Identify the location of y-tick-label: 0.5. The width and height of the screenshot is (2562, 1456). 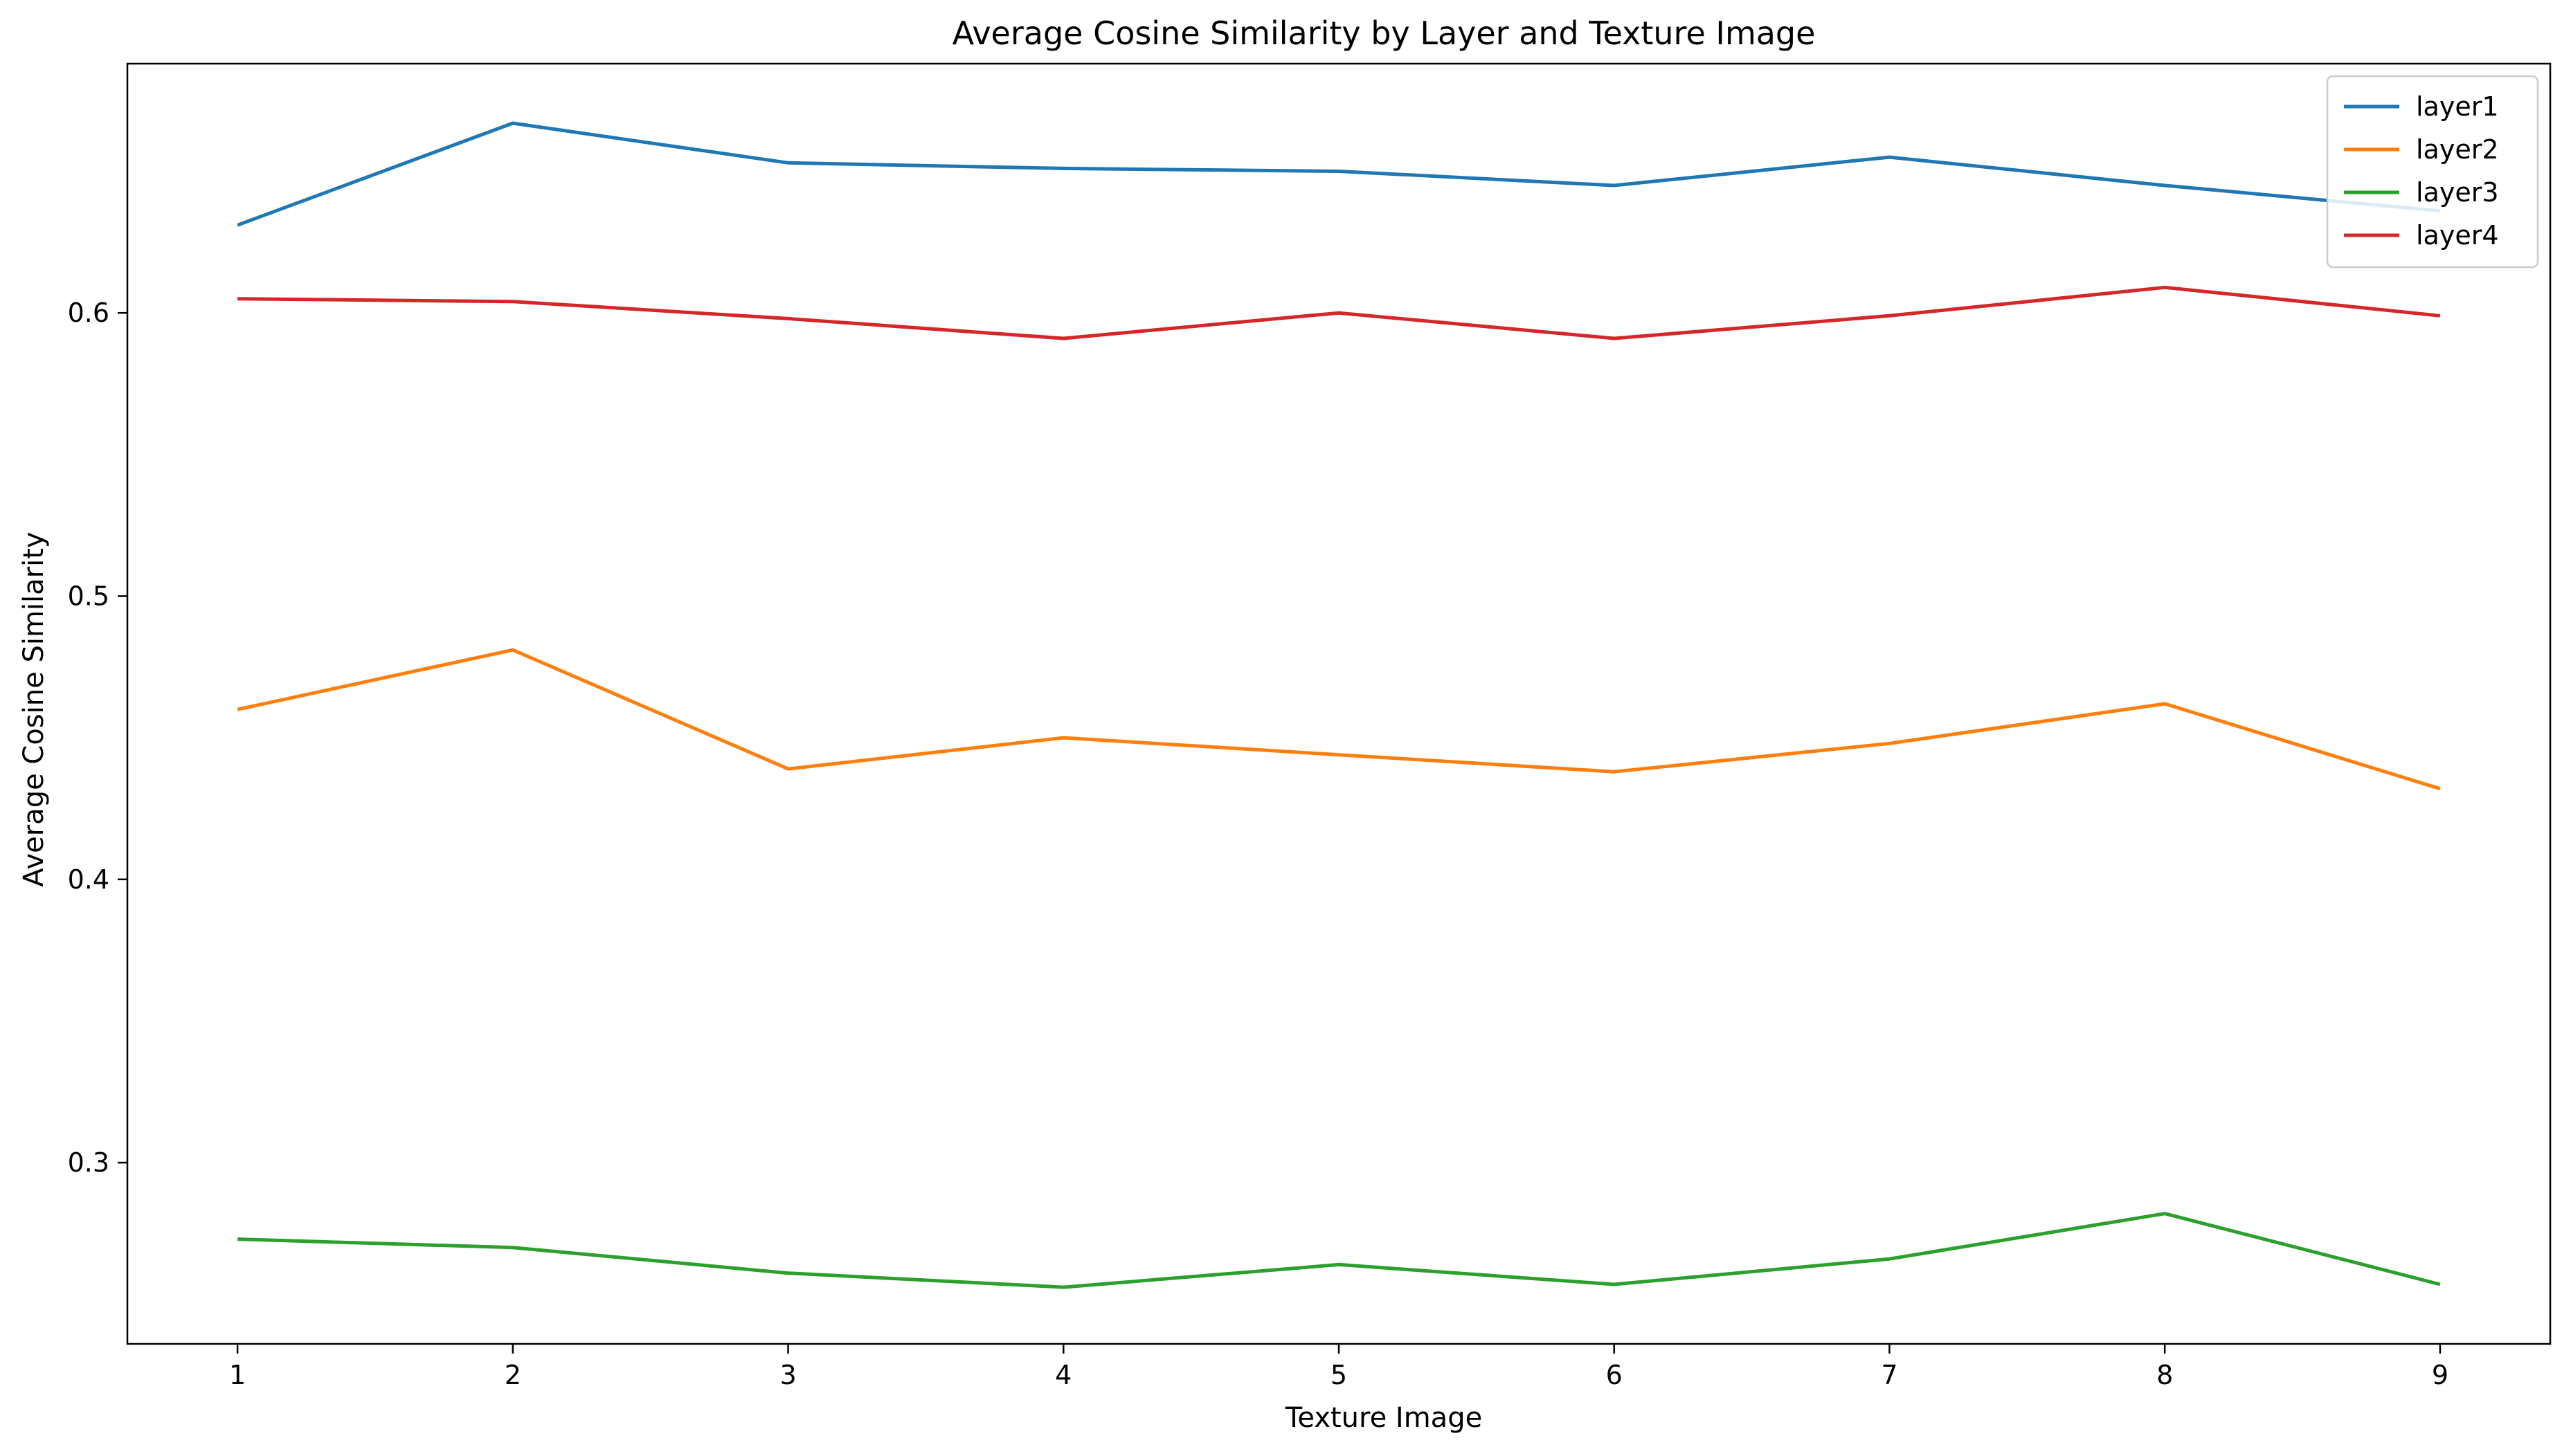
(88, 596).